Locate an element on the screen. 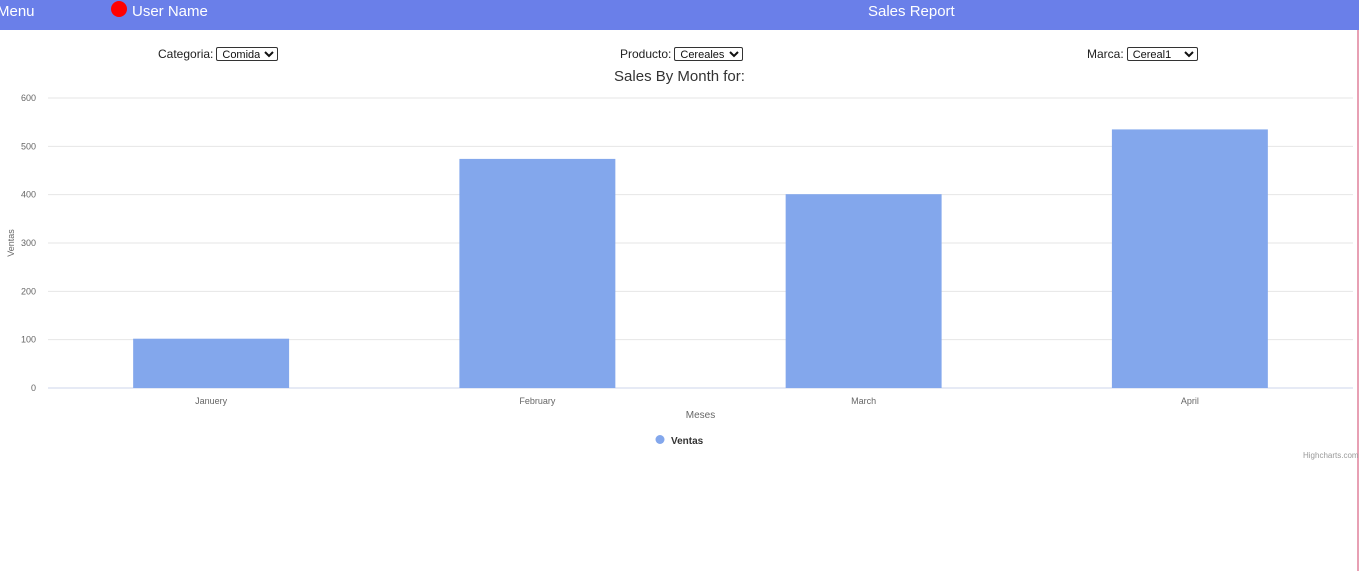  marca-filter: Marca: Cereal1 is located at coordinates (1142, 54).